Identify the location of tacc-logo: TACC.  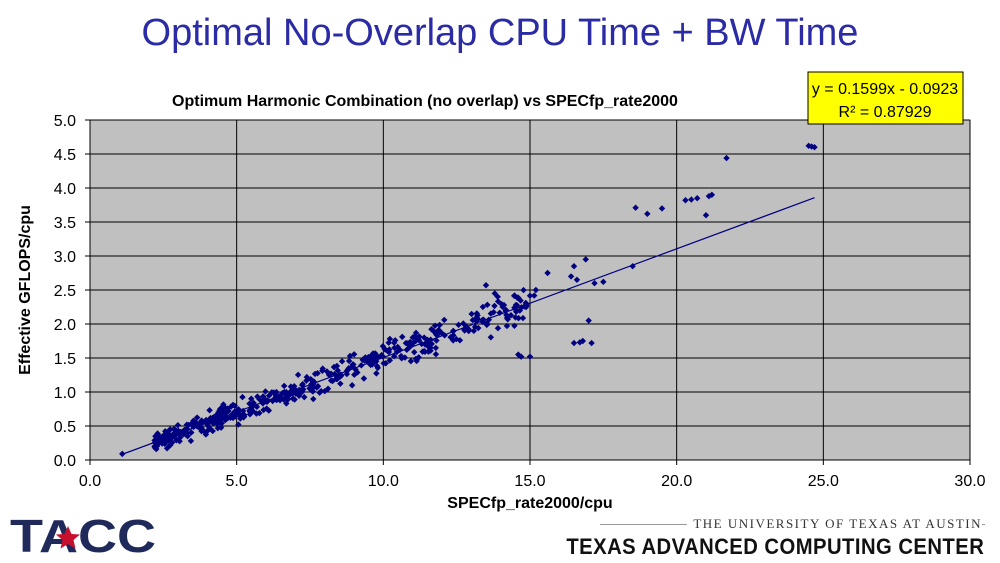
(83, 535).